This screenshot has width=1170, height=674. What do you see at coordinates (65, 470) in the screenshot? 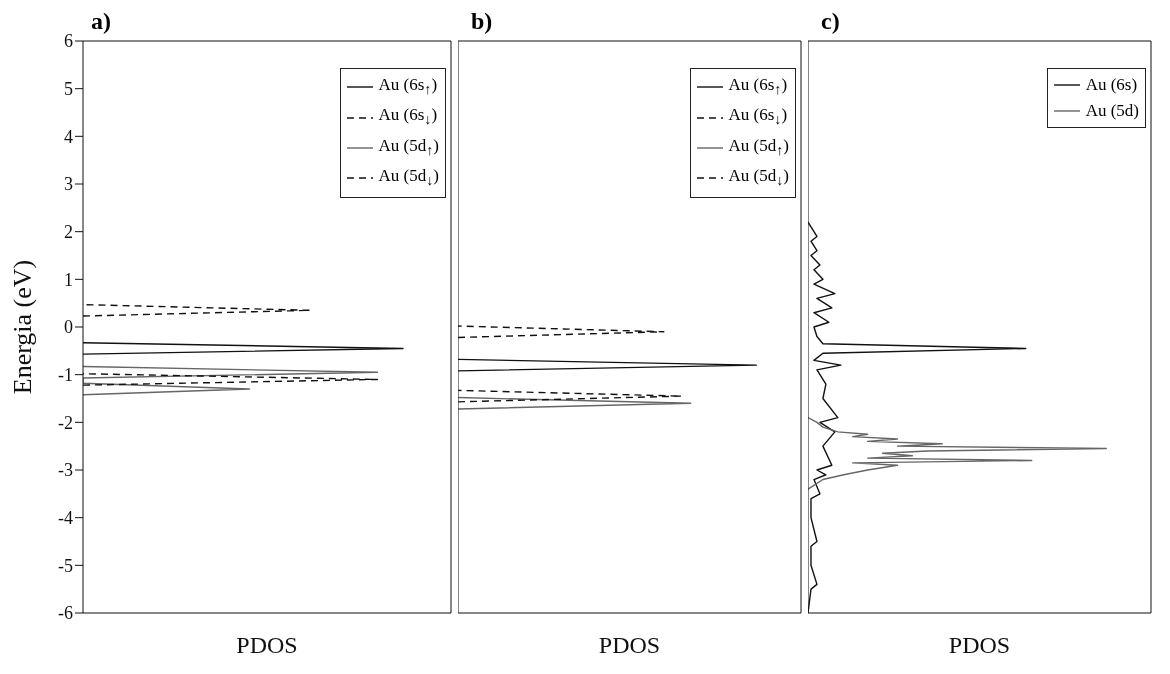
I see `y-tick-label: -3` at bounding box center [65, 470].